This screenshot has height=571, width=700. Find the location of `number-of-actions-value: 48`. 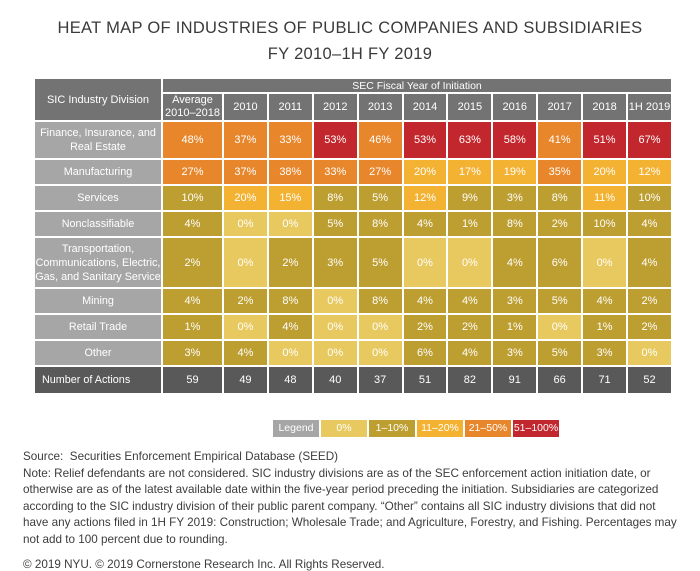

number-of-actions-value: 48 is located at coordinates (290, 380).